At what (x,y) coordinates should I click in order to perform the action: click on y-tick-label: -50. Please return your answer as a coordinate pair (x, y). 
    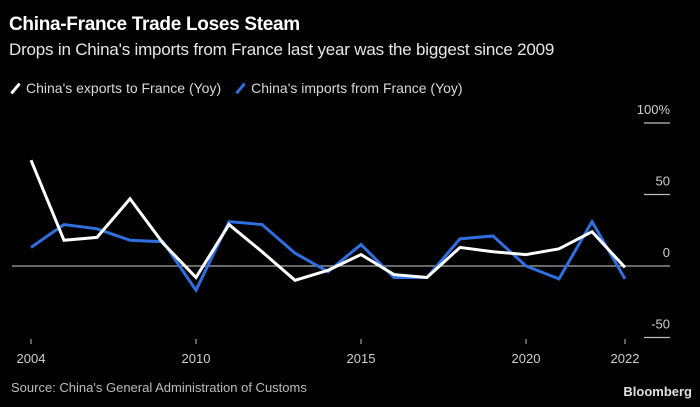
    Looking at the image, I should click on (660, 324).